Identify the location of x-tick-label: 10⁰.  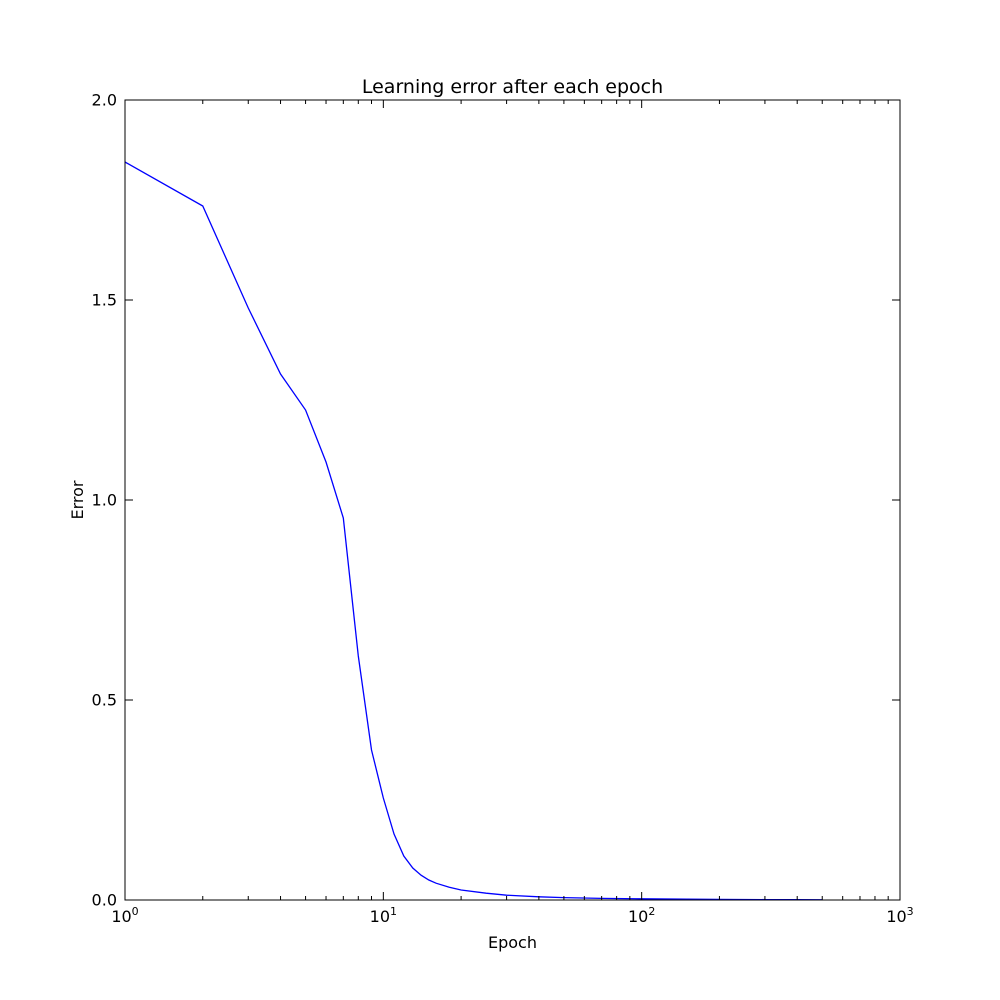
(124, 915).